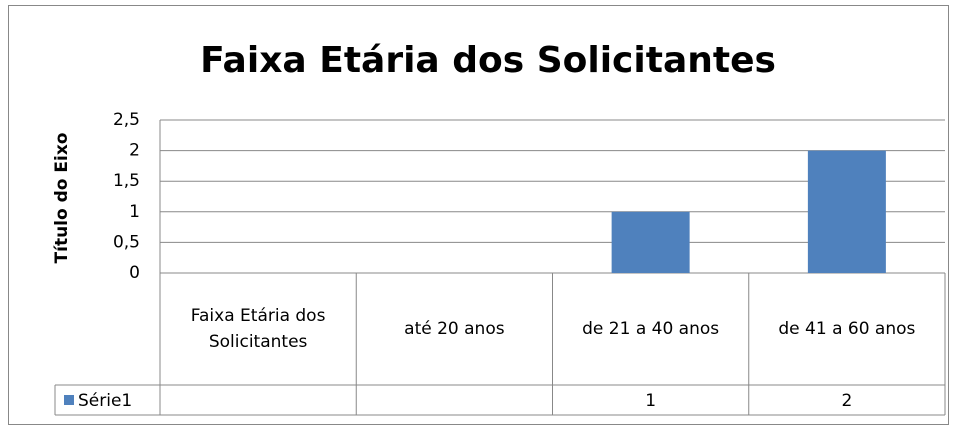 The height and width of the screenshot is (430, 965). What do you see at coordinates (134, 212) in the screenshot?
I see `y-tick-label: 1` at bounding box center [134, 212].